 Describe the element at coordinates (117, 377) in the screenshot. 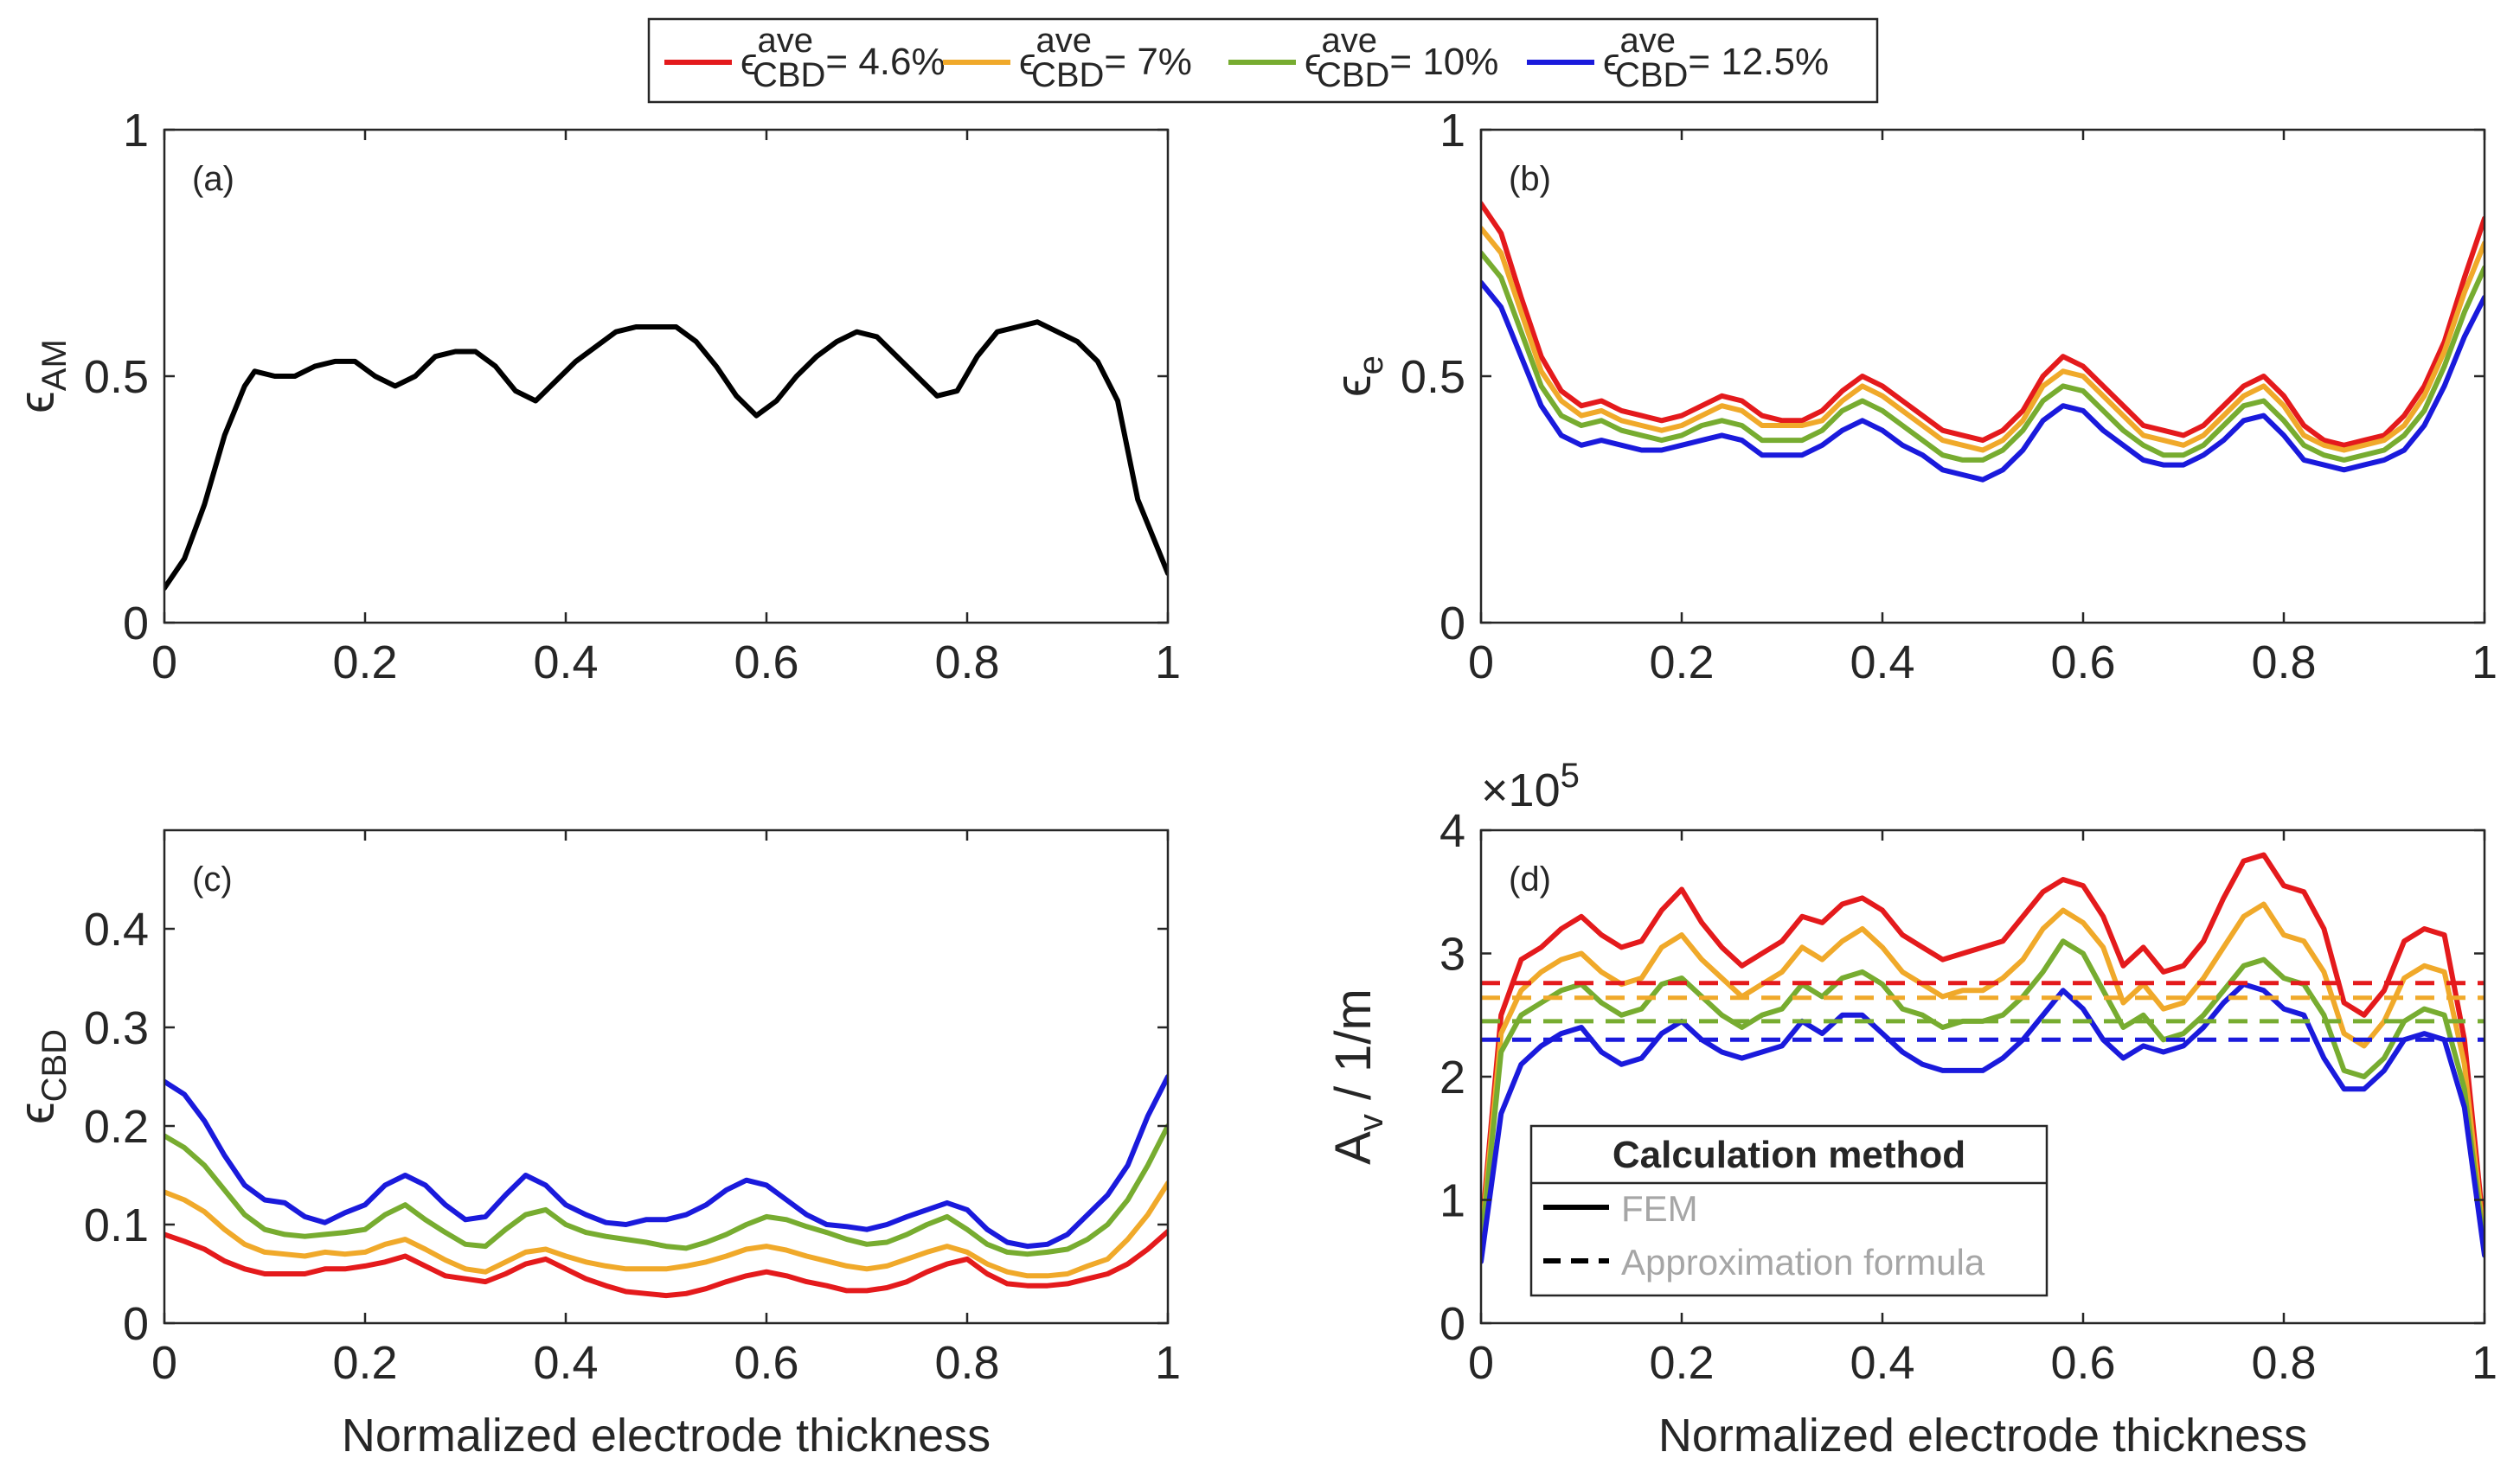

I see `y-tick-label: 0.5` at that location.